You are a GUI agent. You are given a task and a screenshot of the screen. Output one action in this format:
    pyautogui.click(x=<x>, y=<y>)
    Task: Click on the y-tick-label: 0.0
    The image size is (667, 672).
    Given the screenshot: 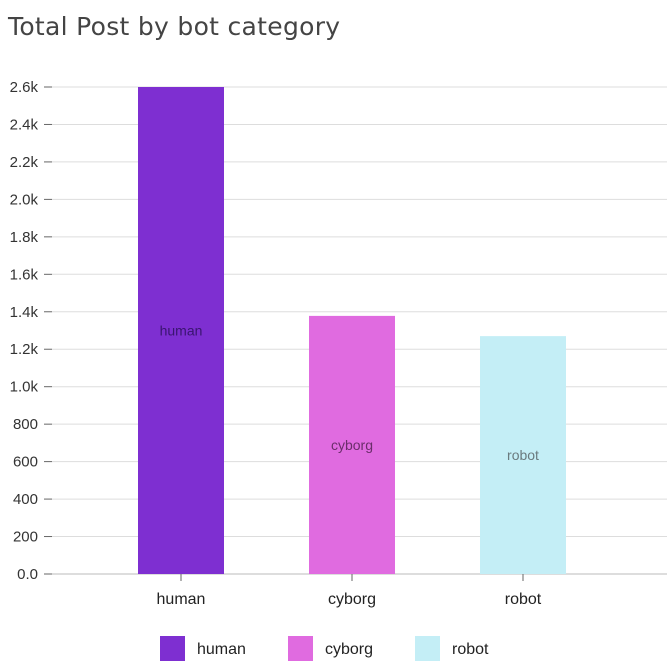 What is the action you would take?
    pyautogui.click(x=27, y=574)
    